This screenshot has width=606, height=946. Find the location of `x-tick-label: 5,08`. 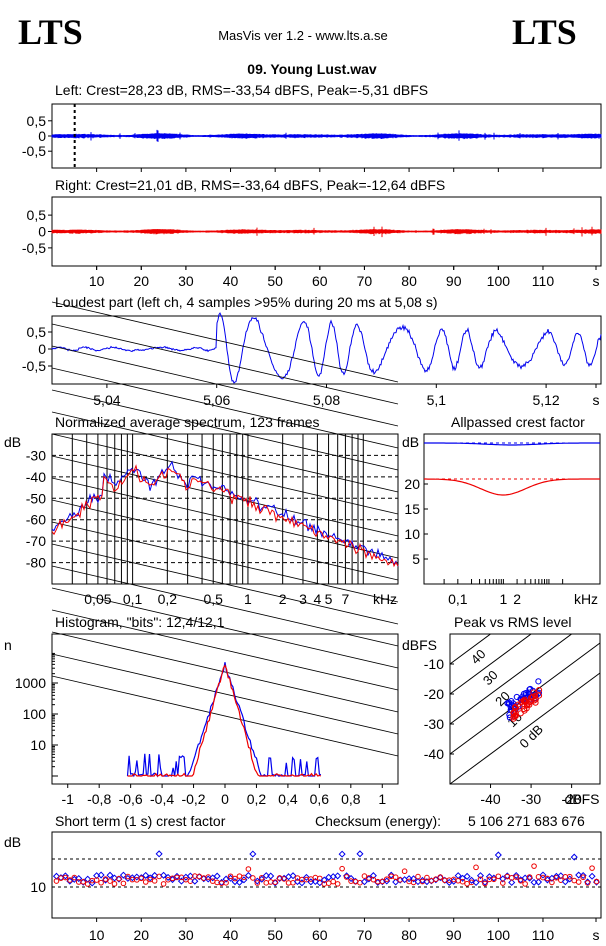

x-tick-label: 5,08 is located at coordinates (326, 400).